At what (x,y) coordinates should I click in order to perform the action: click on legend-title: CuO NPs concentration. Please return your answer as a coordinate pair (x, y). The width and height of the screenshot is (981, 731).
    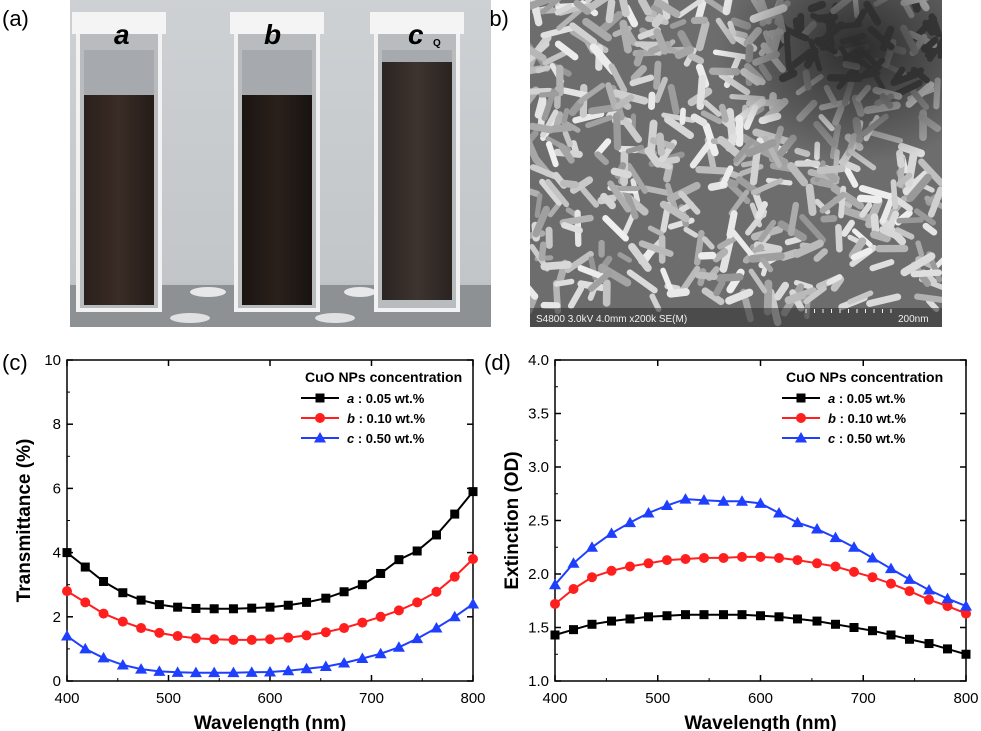
    Looking at the image, I should click on (864, 377).